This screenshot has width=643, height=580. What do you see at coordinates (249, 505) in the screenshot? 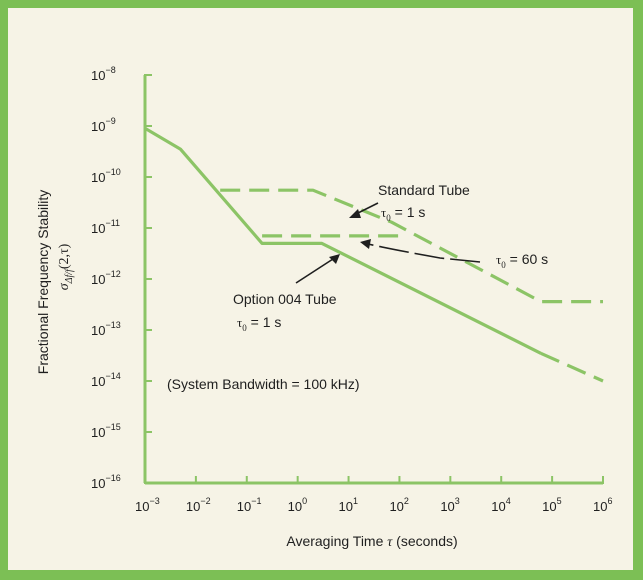
I see `x-tick-label: 10⁻¹` at bounding box center [249, 505].